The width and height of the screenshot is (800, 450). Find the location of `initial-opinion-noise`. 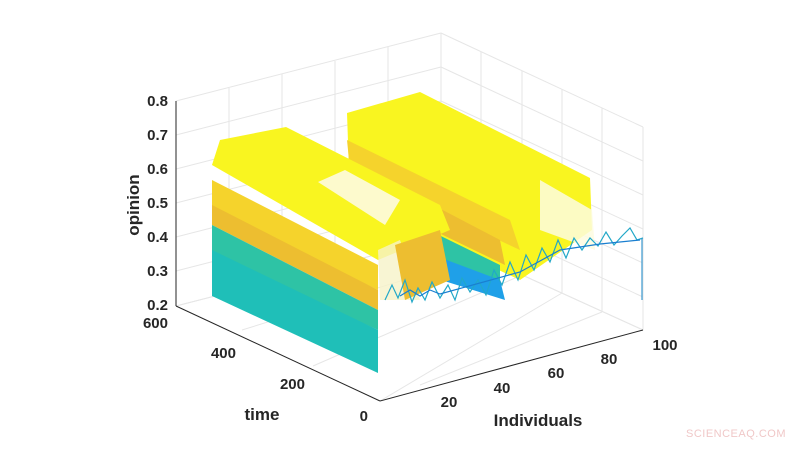

initial-opinion-noise is located at coordinates (514, 265).